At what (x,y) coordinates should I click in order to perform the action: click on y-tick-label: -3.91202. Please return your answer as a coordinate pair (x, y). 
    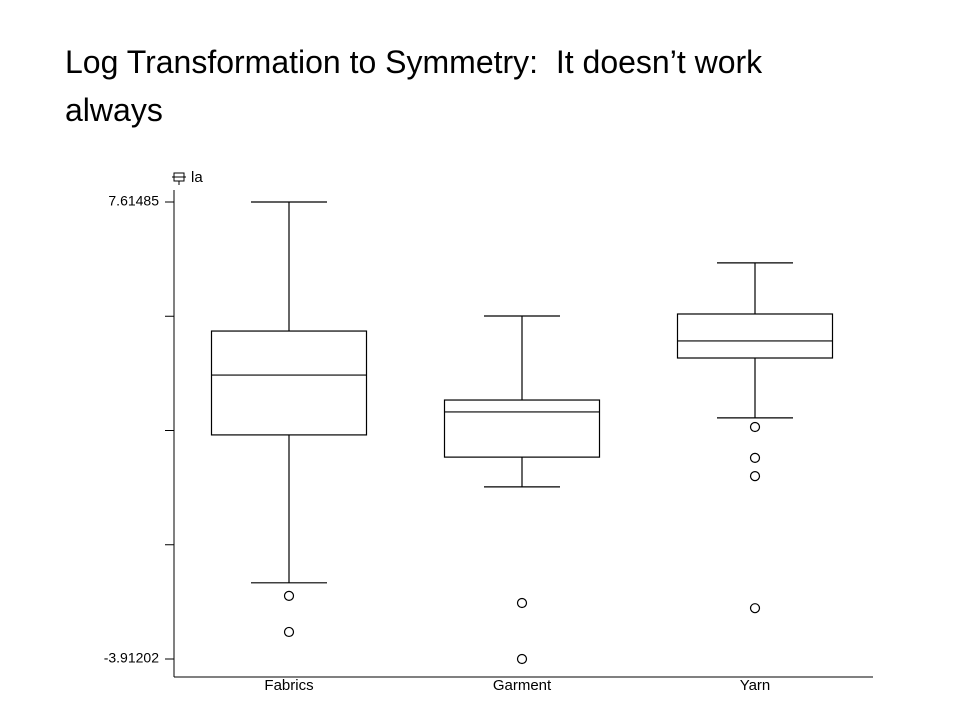
    Looking at the image, I should click on (131, 658).